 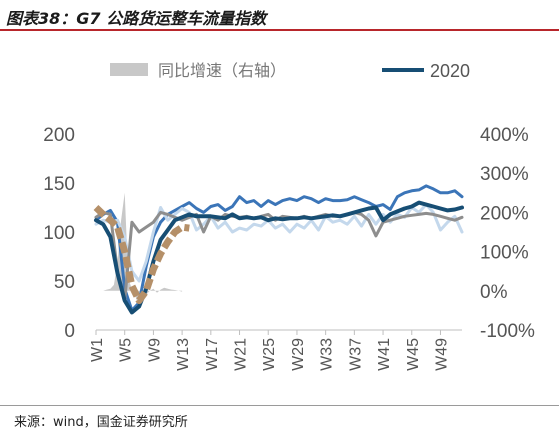 What do you see at coordinates (129, 69) in the screenshot?
I see `legend-swatch-yoy` at bounding box center [129, 69].